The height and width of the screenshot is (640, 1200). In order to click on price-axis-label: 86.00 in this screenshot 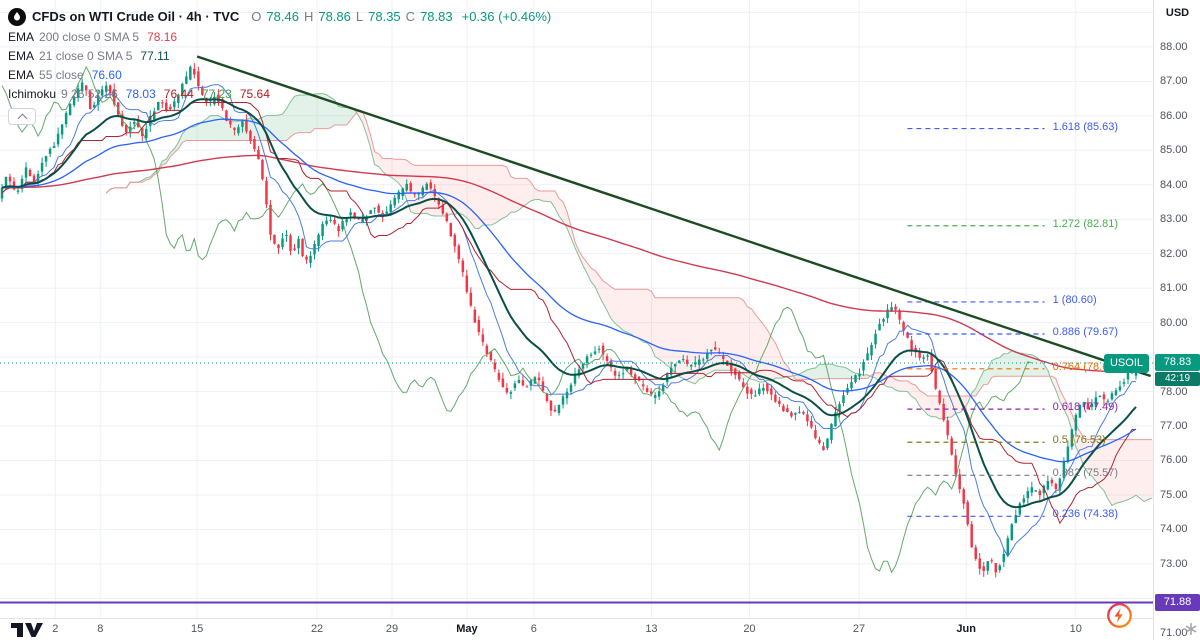, I will do `click(1174, 115)`.